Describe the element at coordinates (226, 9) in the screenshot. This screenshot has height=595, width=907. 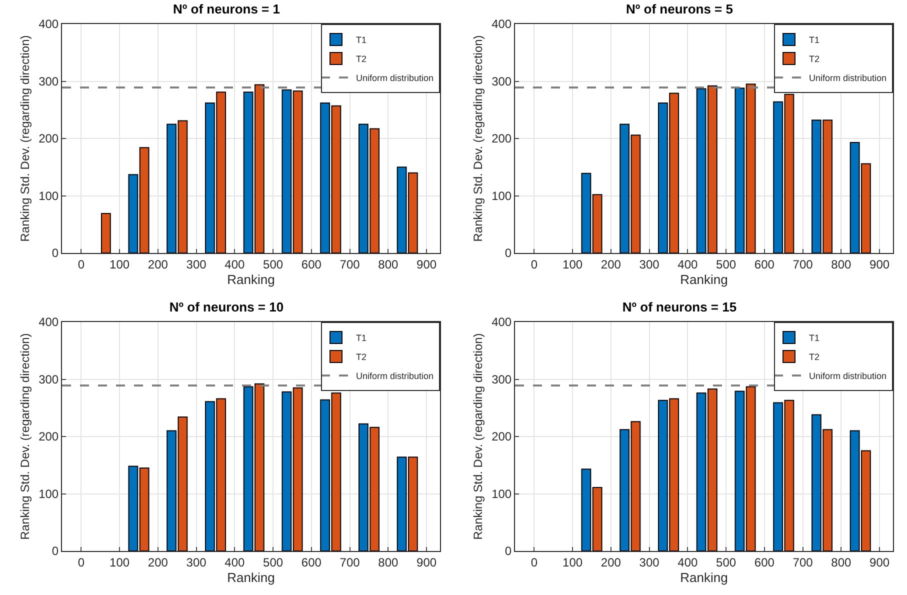
I see `chart-title: Nº of neurons = 1` at that location.